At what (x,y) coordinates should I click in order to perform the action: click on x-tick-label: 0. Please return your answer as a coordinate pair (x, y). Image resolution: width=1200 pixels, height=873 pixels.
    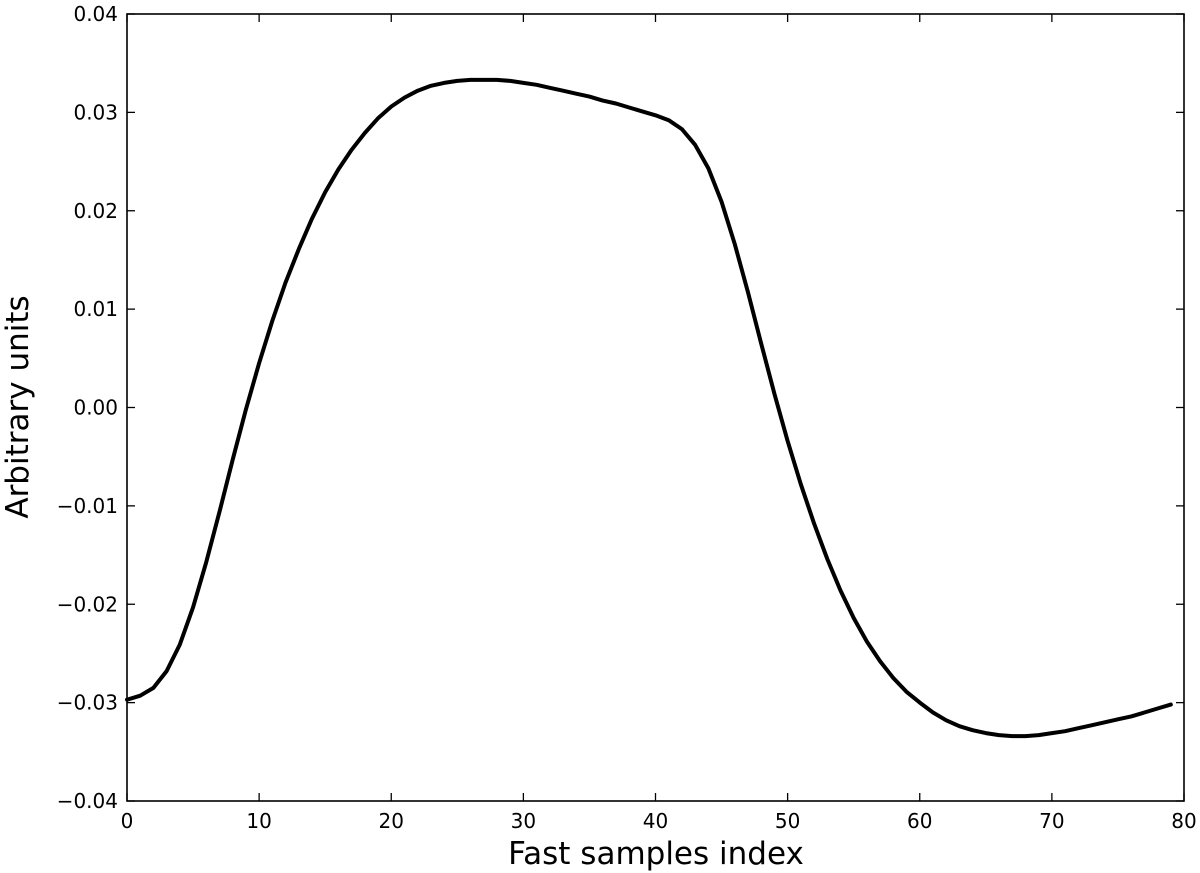
    Looking at the image, I should click on (127, 821).